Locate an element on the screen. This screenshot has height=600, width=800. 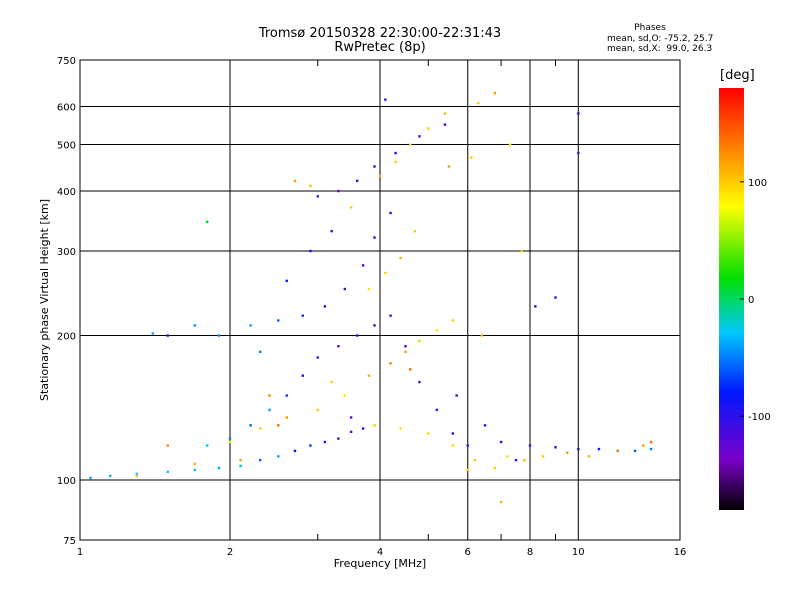
x-tick-label: 8 is located at coordinates (530, 552).